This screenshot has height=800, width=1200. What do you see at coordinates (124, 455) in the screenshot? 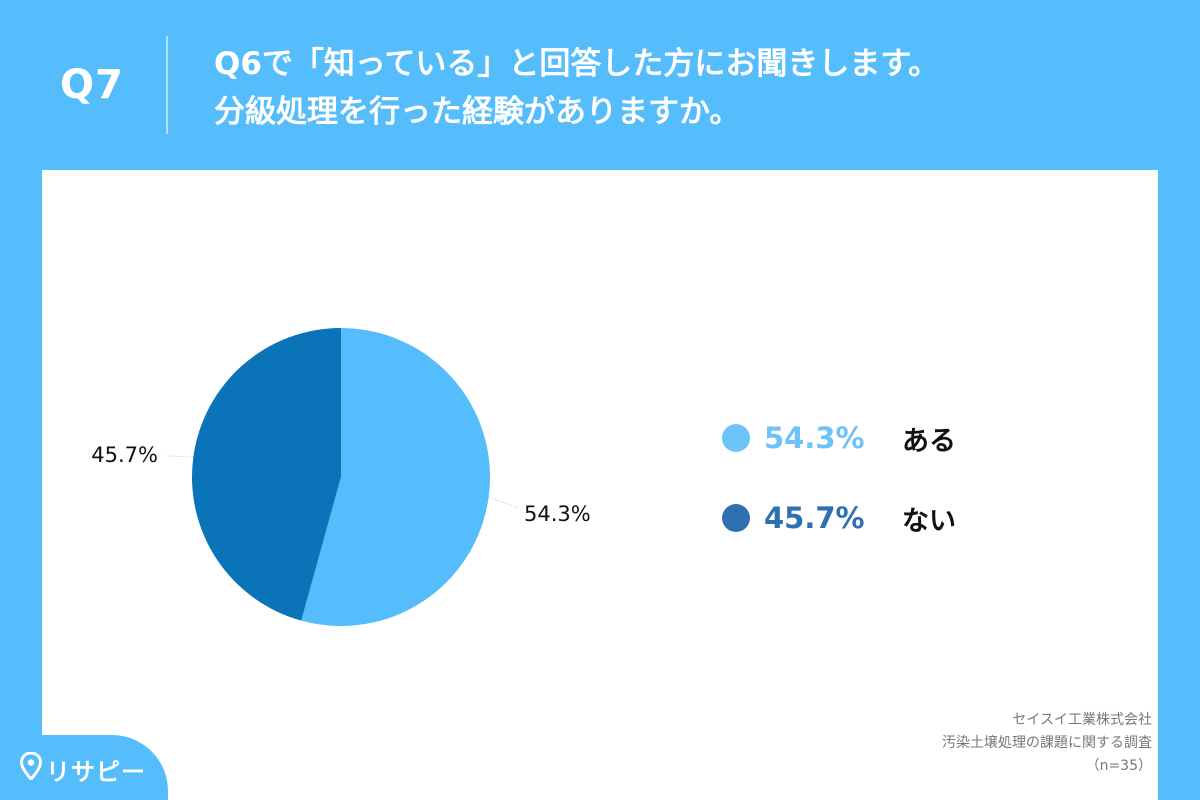
I see `data-label-nai: 45.7%` at bounding box center [124, 455].